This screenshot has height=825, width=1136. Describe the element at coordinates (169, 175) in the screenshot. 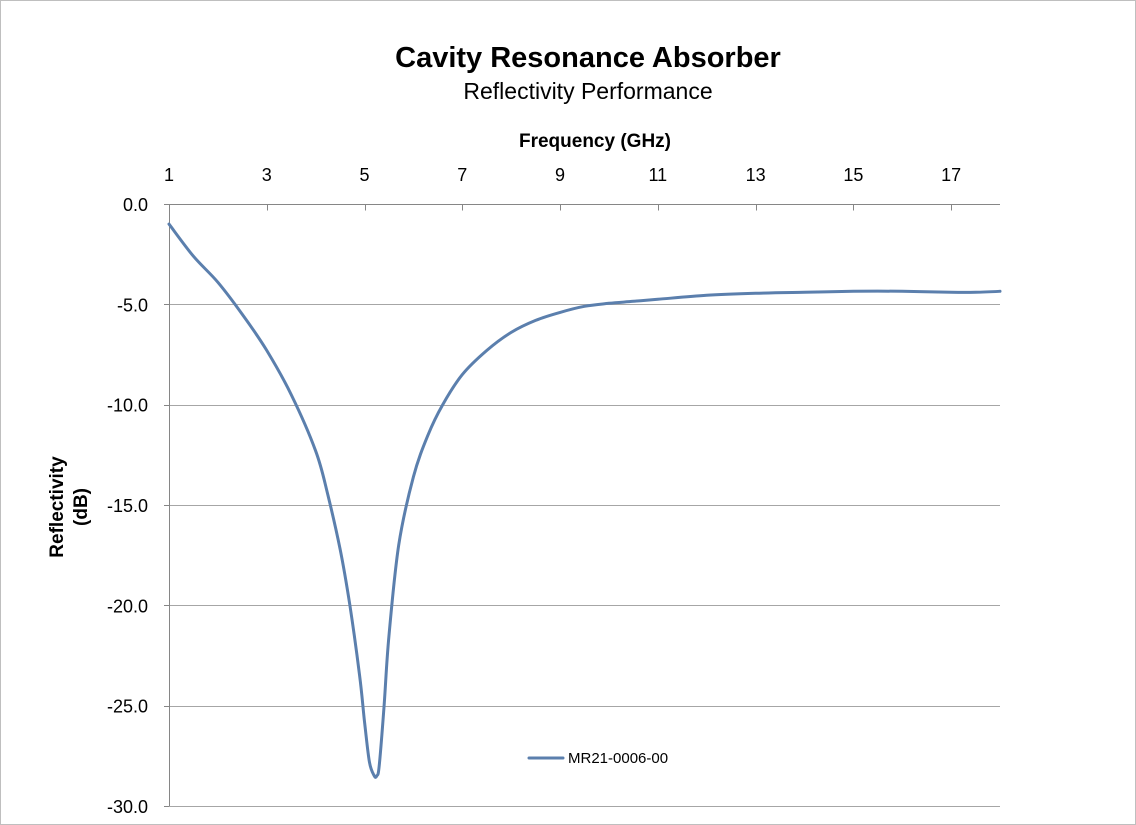

I see `x-tick-label: 1` at that location.